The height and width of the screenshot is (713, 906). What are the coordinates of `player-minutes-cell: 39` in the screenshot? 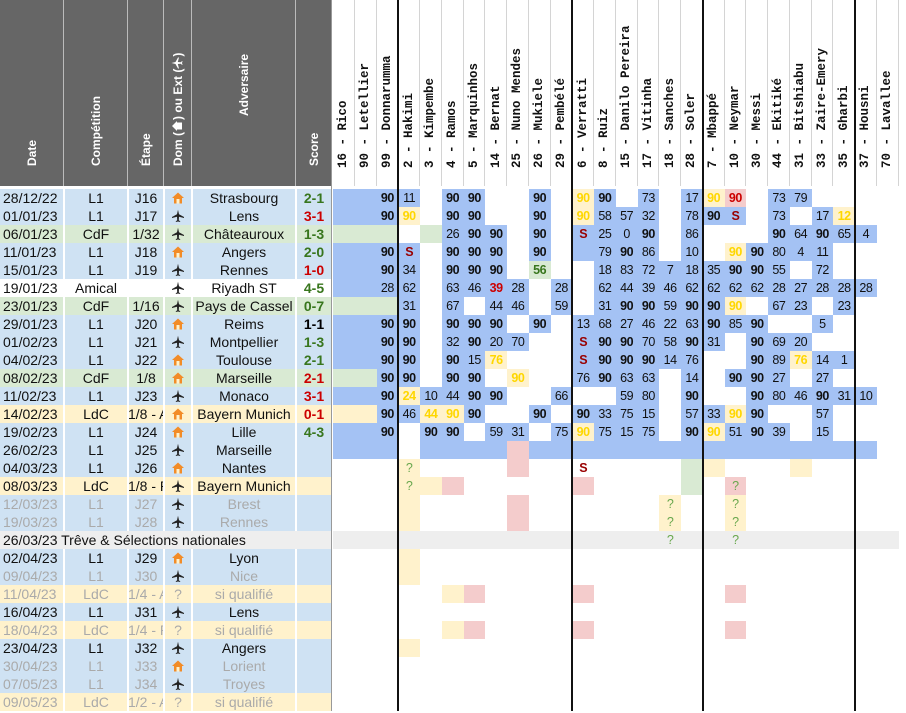 It's located at (648, 288).